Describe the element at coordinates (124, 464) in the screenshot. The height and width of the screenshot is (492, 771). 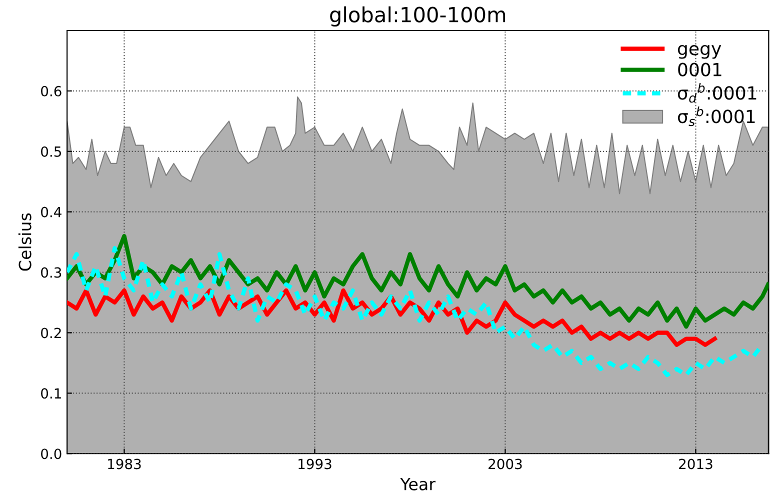
I see `x-tick-label: 1983` at that location.